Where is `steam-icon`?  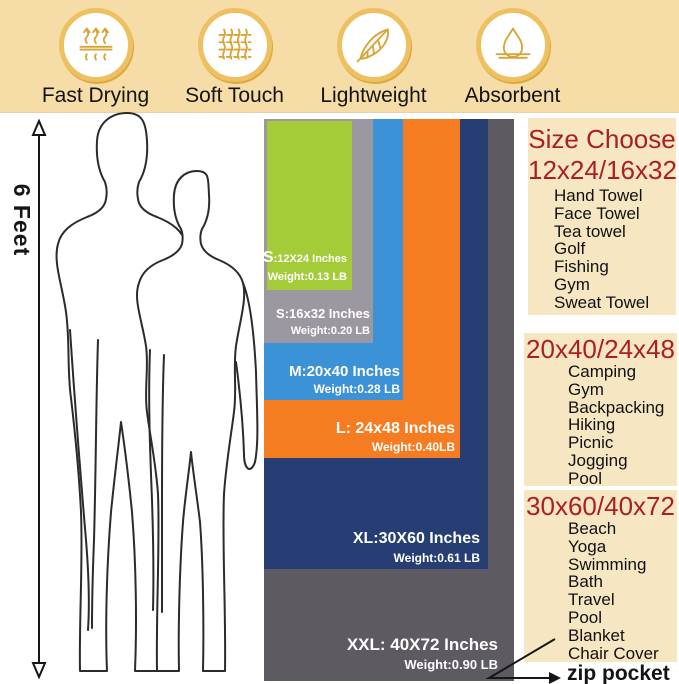
steam-icon is located at coordinates (95, 44).